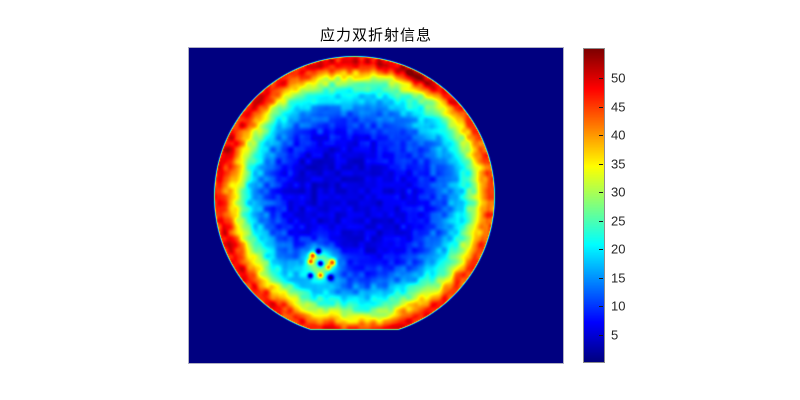  What do you see at coordinates (618, 192) in the screenshot?
I see `colorbar-tick-label: 30` at bounding box center [618, 192].